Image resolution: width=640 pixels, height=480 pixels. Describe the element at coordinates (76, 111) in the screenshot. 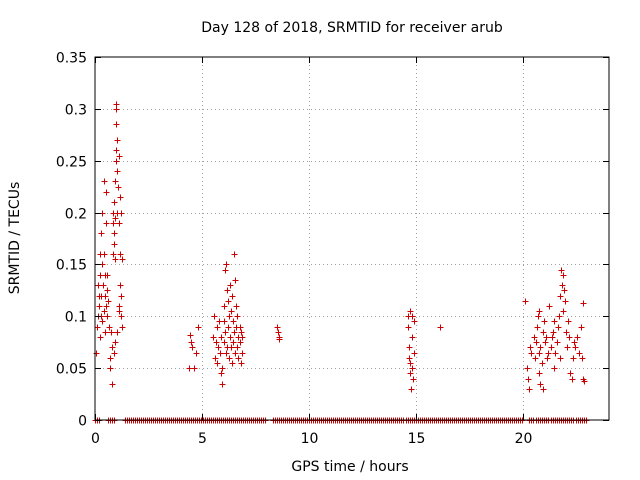

I see `y-tick-label: 0.3` at that location.